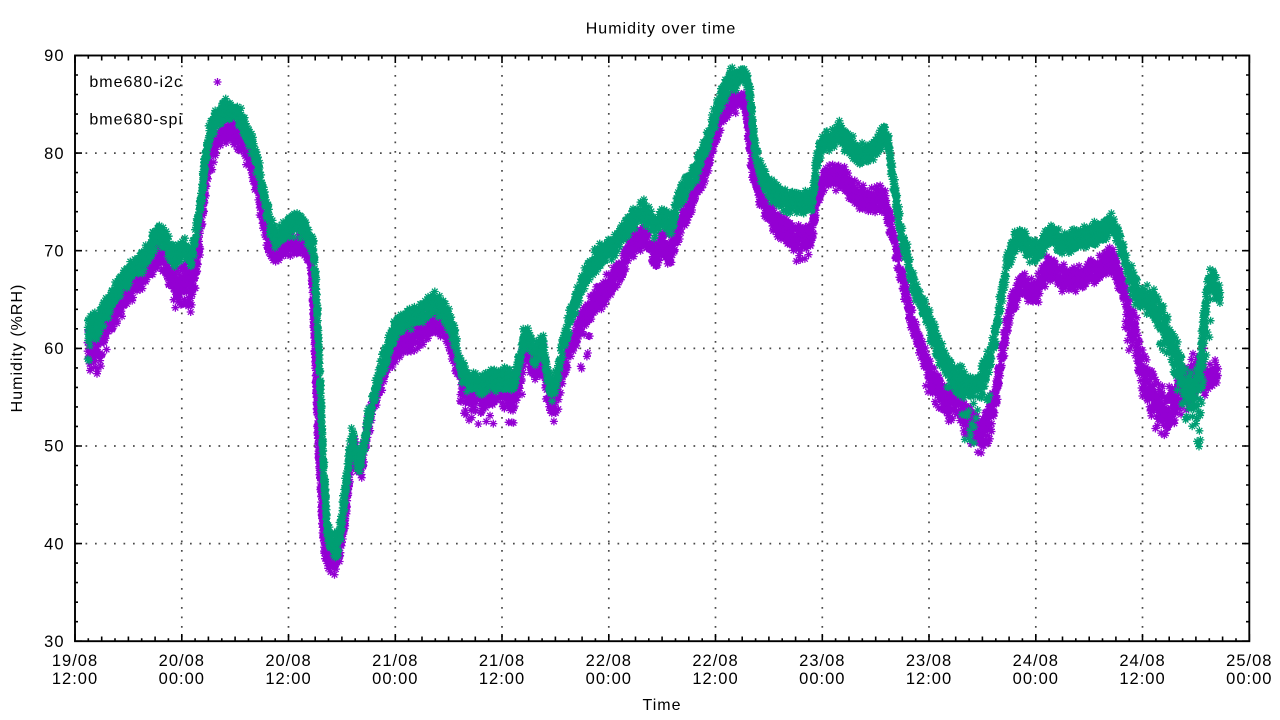 Image resolution: width=1280 pixels, height=720 pixels. Describe the element at coordinates (662, 705) in the screenshot. I see `svg-text: Time` at that location.